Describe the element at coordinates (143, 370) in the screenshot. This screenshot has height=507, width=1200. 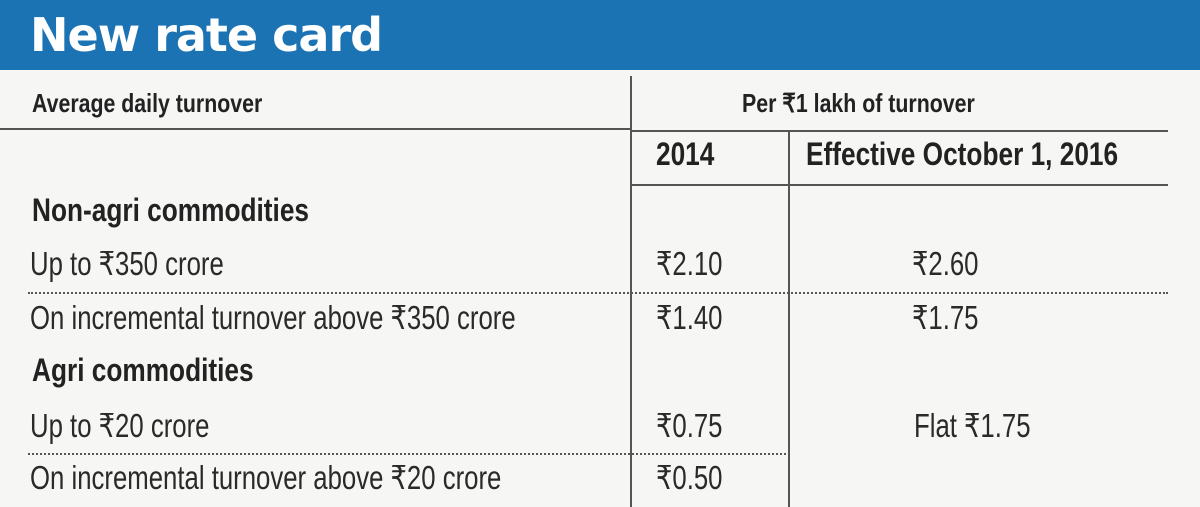
I see `section-heading-agri: Agri commodities` at that location.